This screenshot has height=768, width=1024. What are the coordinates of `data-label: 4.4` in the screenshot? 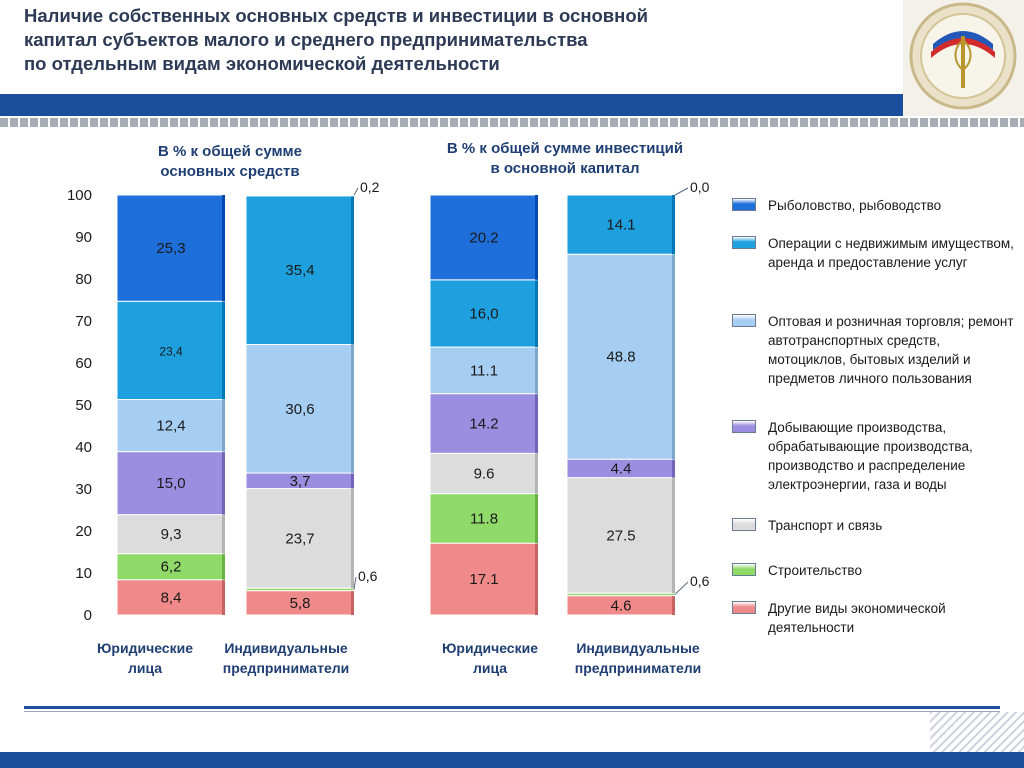 It's located at (621, 468).